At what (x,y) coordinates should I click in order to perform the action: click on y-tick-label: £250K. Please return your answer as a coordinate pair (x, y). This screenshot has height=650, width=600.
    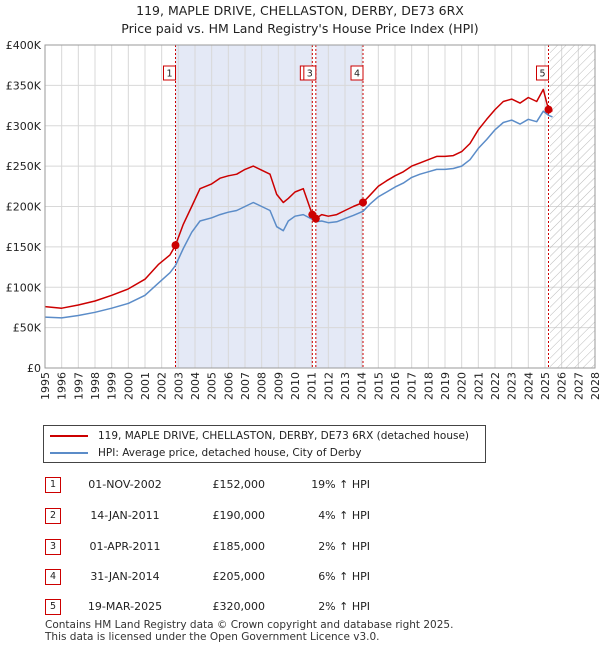
    Looking at the image, I should click on (24, 166).